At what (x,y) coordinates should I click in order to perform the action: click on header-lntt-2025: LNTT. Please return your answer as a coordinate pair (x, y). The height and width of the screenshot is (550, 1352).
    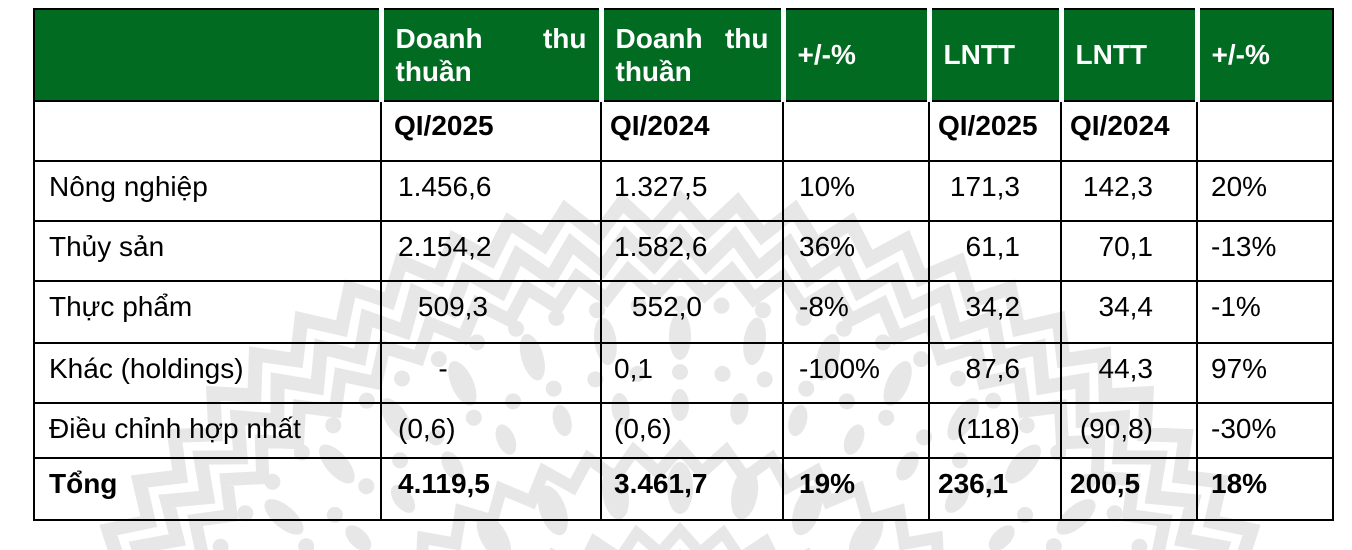
    Looking at the image, I should click on (995, 55).